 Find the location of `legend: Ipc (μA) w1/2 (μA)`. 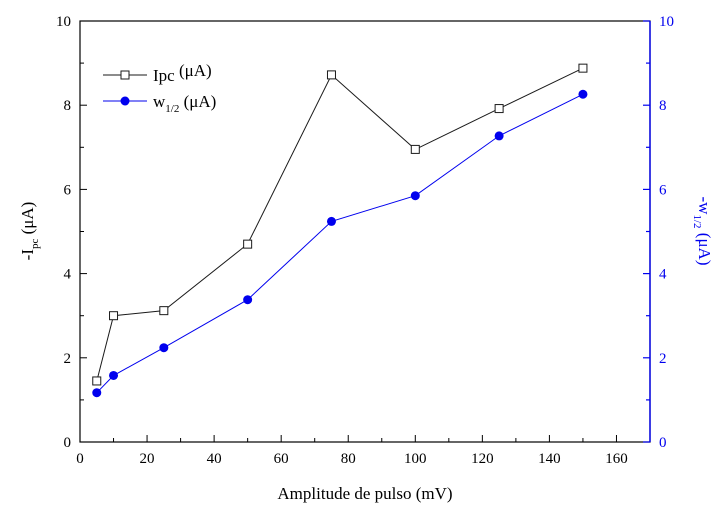

legend: Ipc (μA) w1/2 (μA) is located at coordinates (159, 88).